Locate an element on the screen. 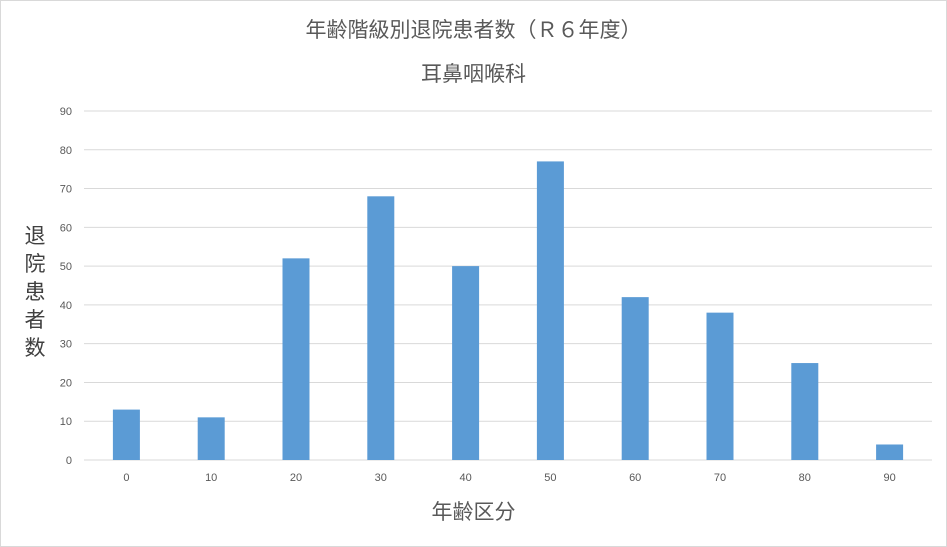 The image size is (947, 547). x-tick-label: 50 is located at coordinates (550, 478).